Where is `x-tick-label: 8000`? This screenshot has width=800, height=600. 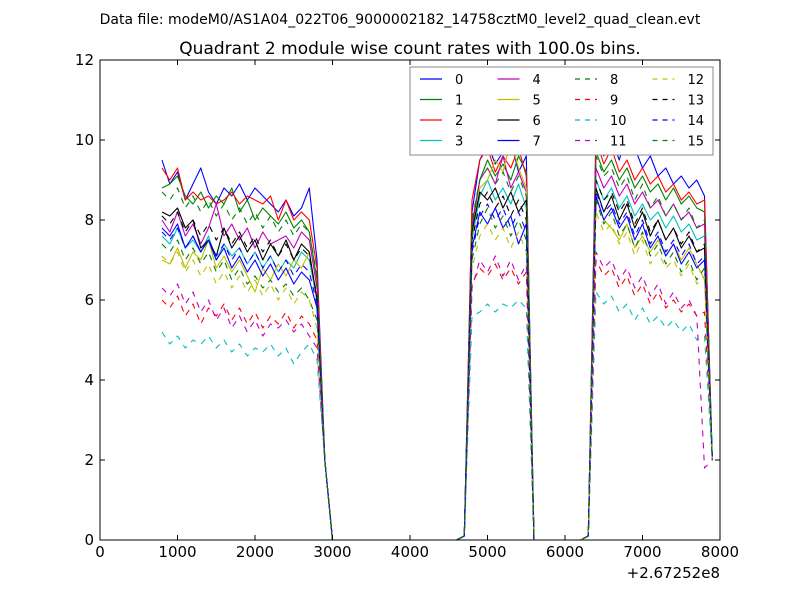
x-tick-label: 8000 is located at coordinates (720, 552).